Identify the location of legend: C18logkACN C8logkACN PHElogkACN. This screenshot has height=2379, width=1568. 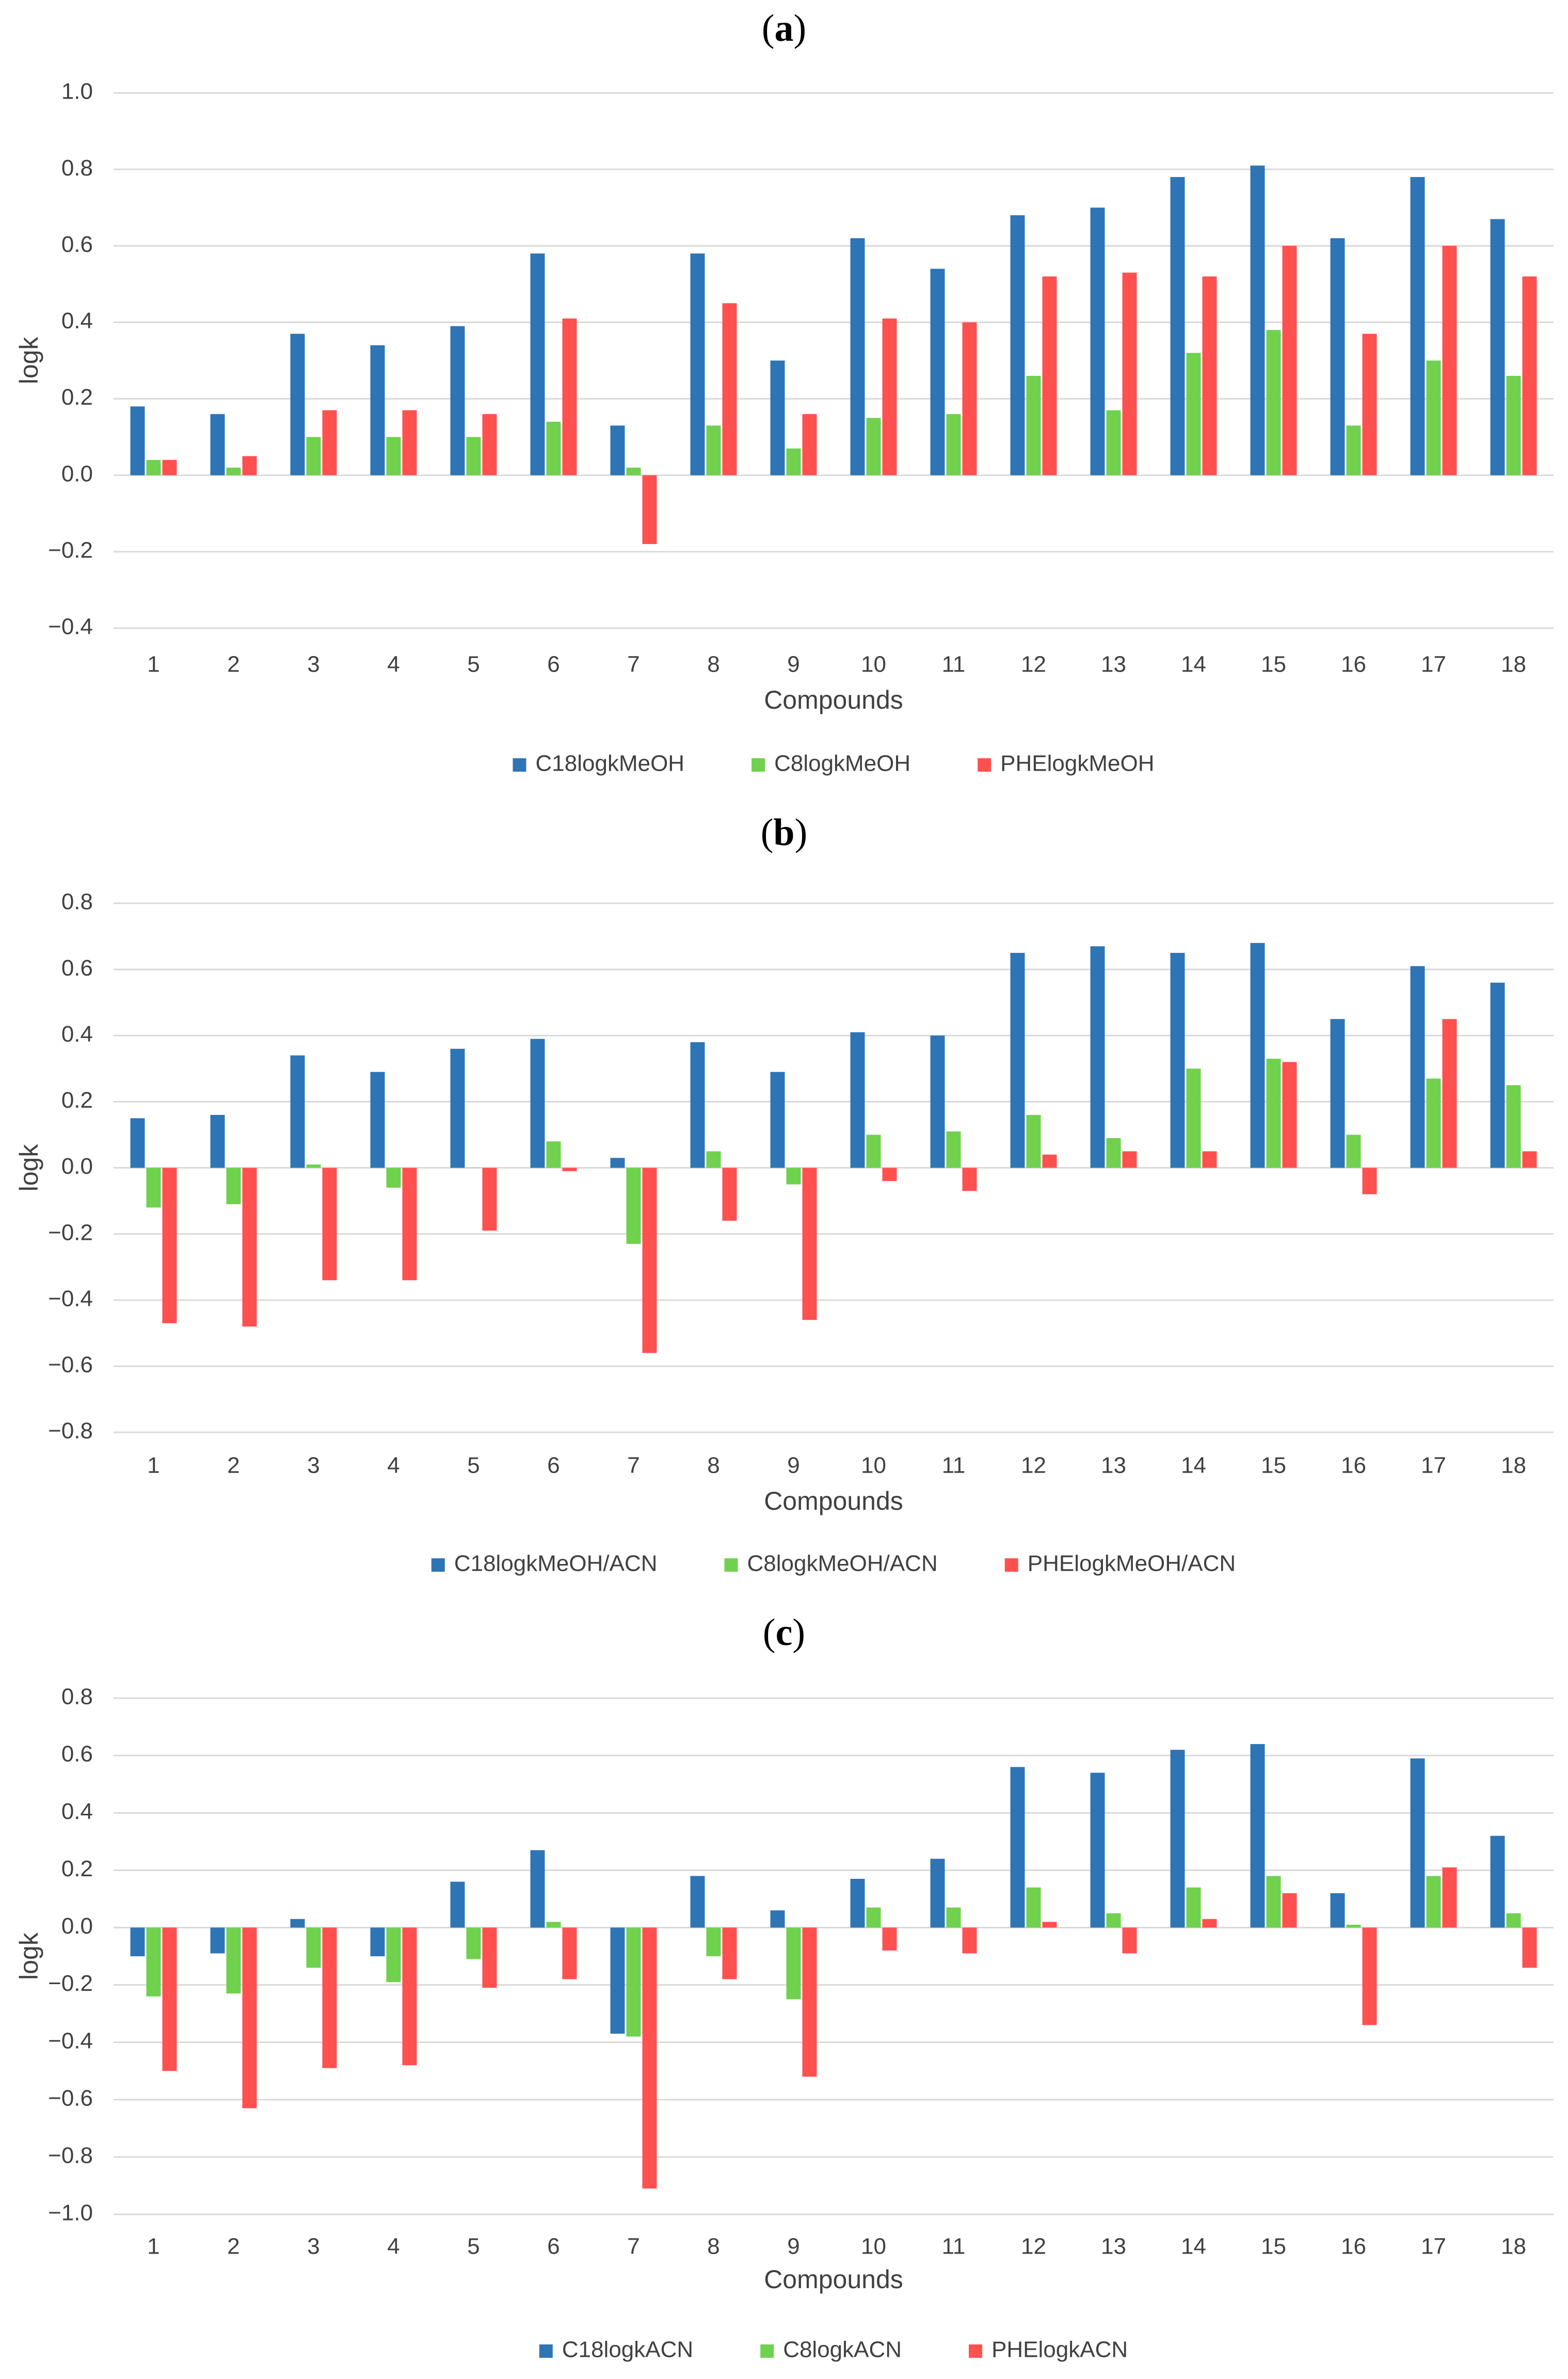
(833, 2350).